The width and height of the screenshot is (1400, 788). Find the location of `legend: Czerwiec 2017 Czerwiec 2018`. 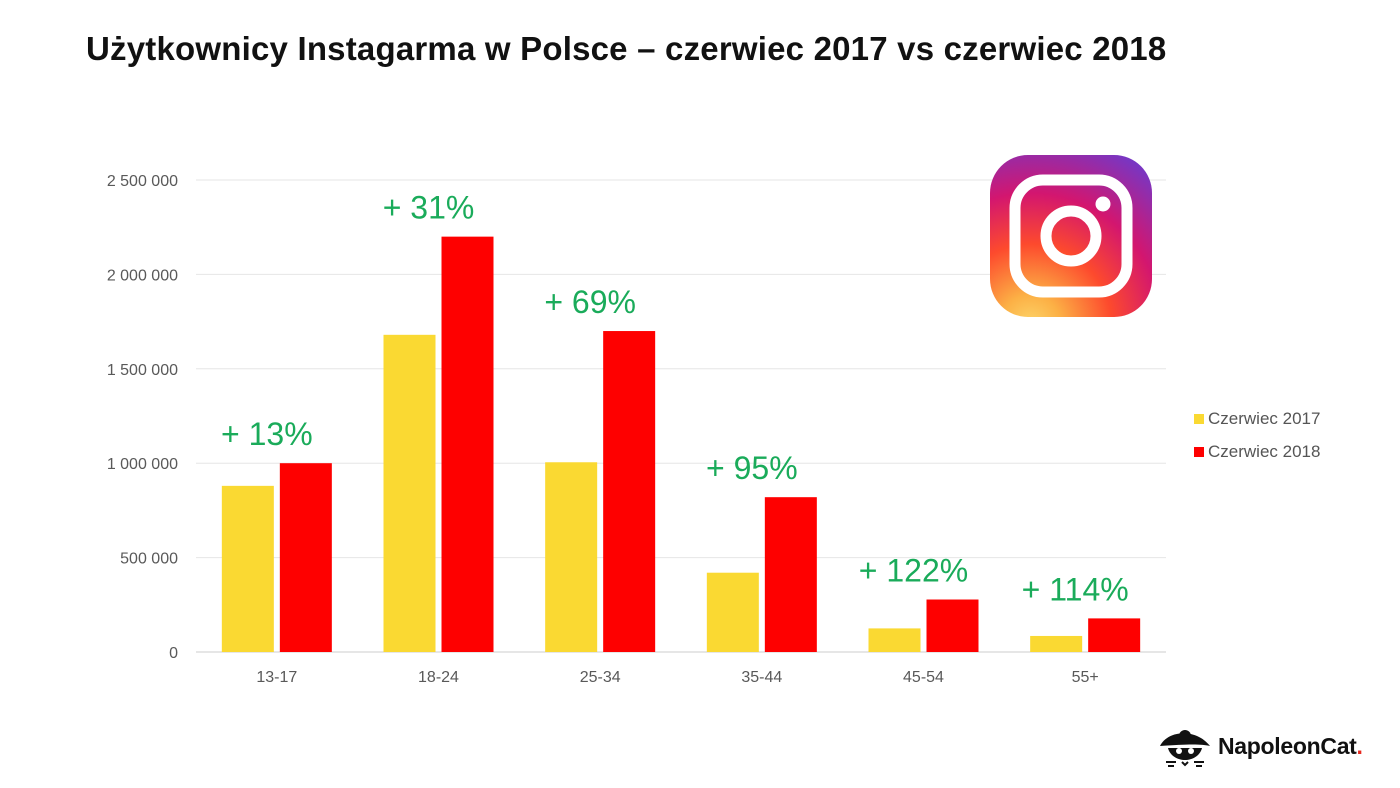

legend: Czerwiec 2017 Czerwiec 2018 is located at coordinates (1257, 435).